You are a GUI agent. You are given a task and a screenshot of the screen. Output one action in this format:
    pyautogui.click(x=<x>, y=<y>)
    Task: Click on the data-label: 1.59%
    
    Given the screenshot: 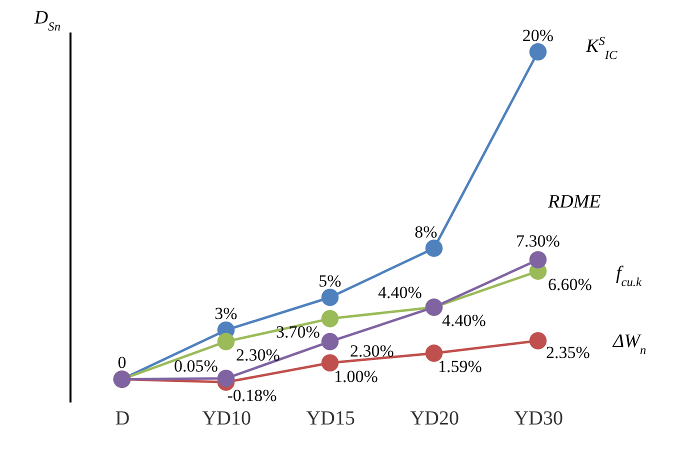 What is the action you would take?
    pyautogui.click(x=460, y=366)
    